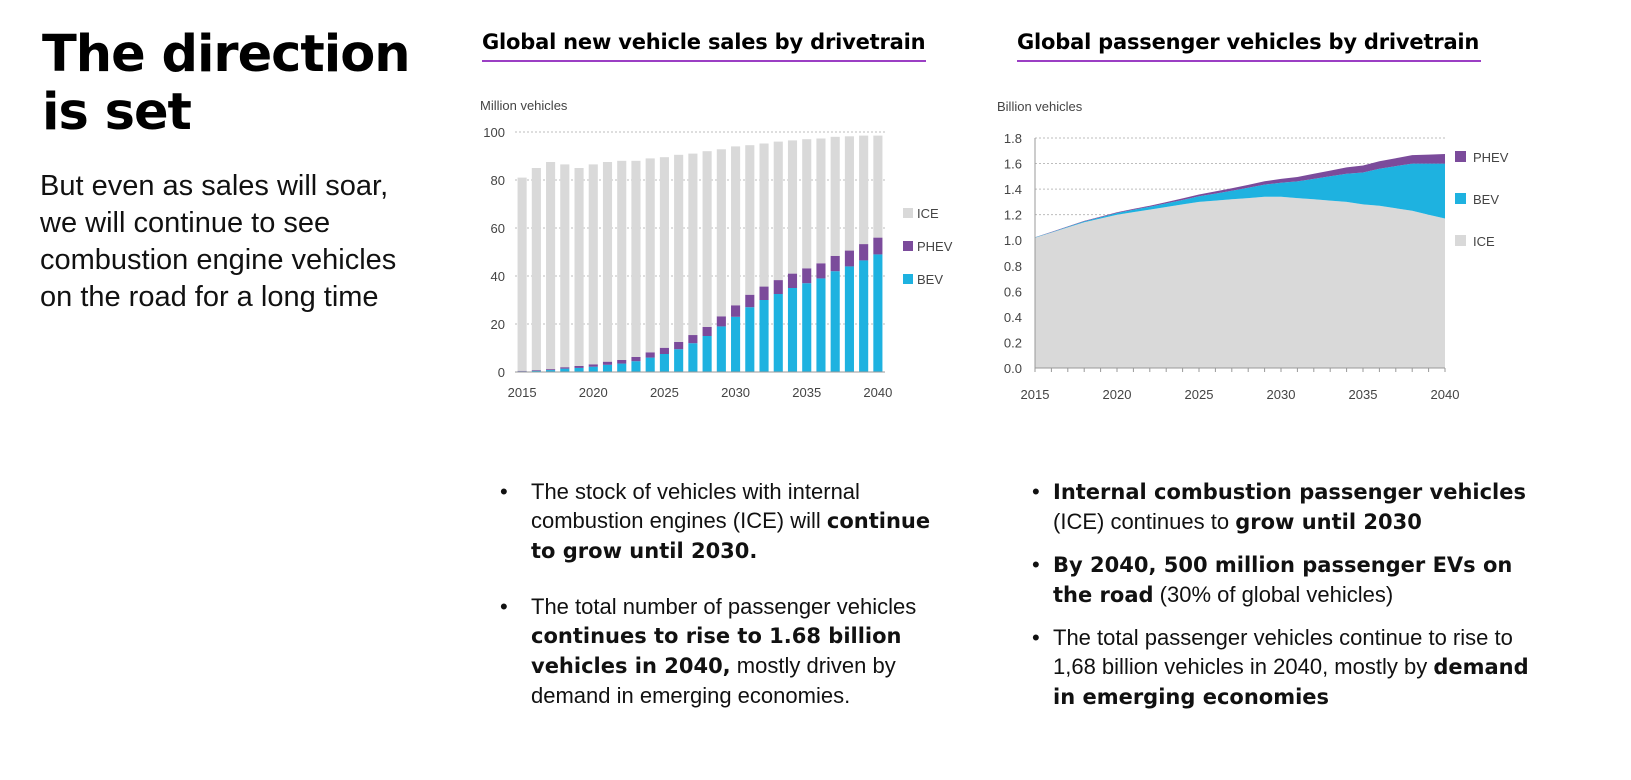 The height and width of the screenshot is (780, 1631). What do you see at coordinates (908, 213) in the screenshot?
I see `chart-1-legend-swatch-ice` at bounding box center [908, 213].